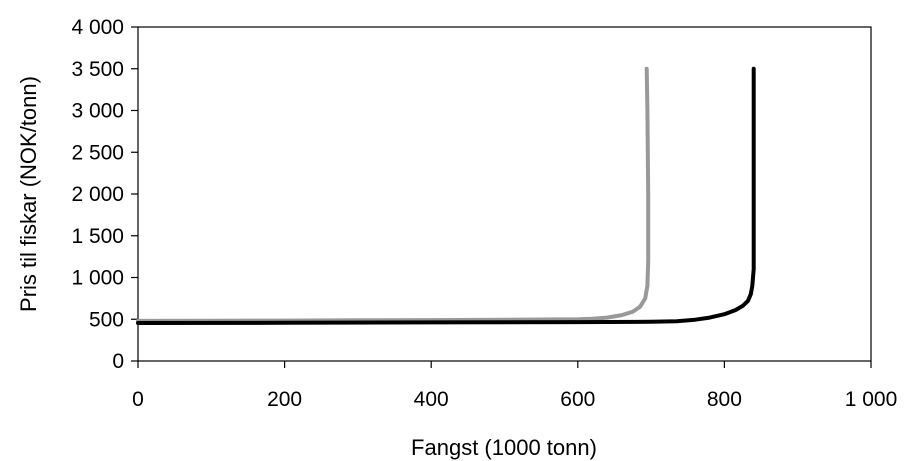 The height and width of the screenshot is (461, 906). Describe the element at coordinates (97, 111) in the screenshot. I see `y-tick-label: 3 000` at that location.